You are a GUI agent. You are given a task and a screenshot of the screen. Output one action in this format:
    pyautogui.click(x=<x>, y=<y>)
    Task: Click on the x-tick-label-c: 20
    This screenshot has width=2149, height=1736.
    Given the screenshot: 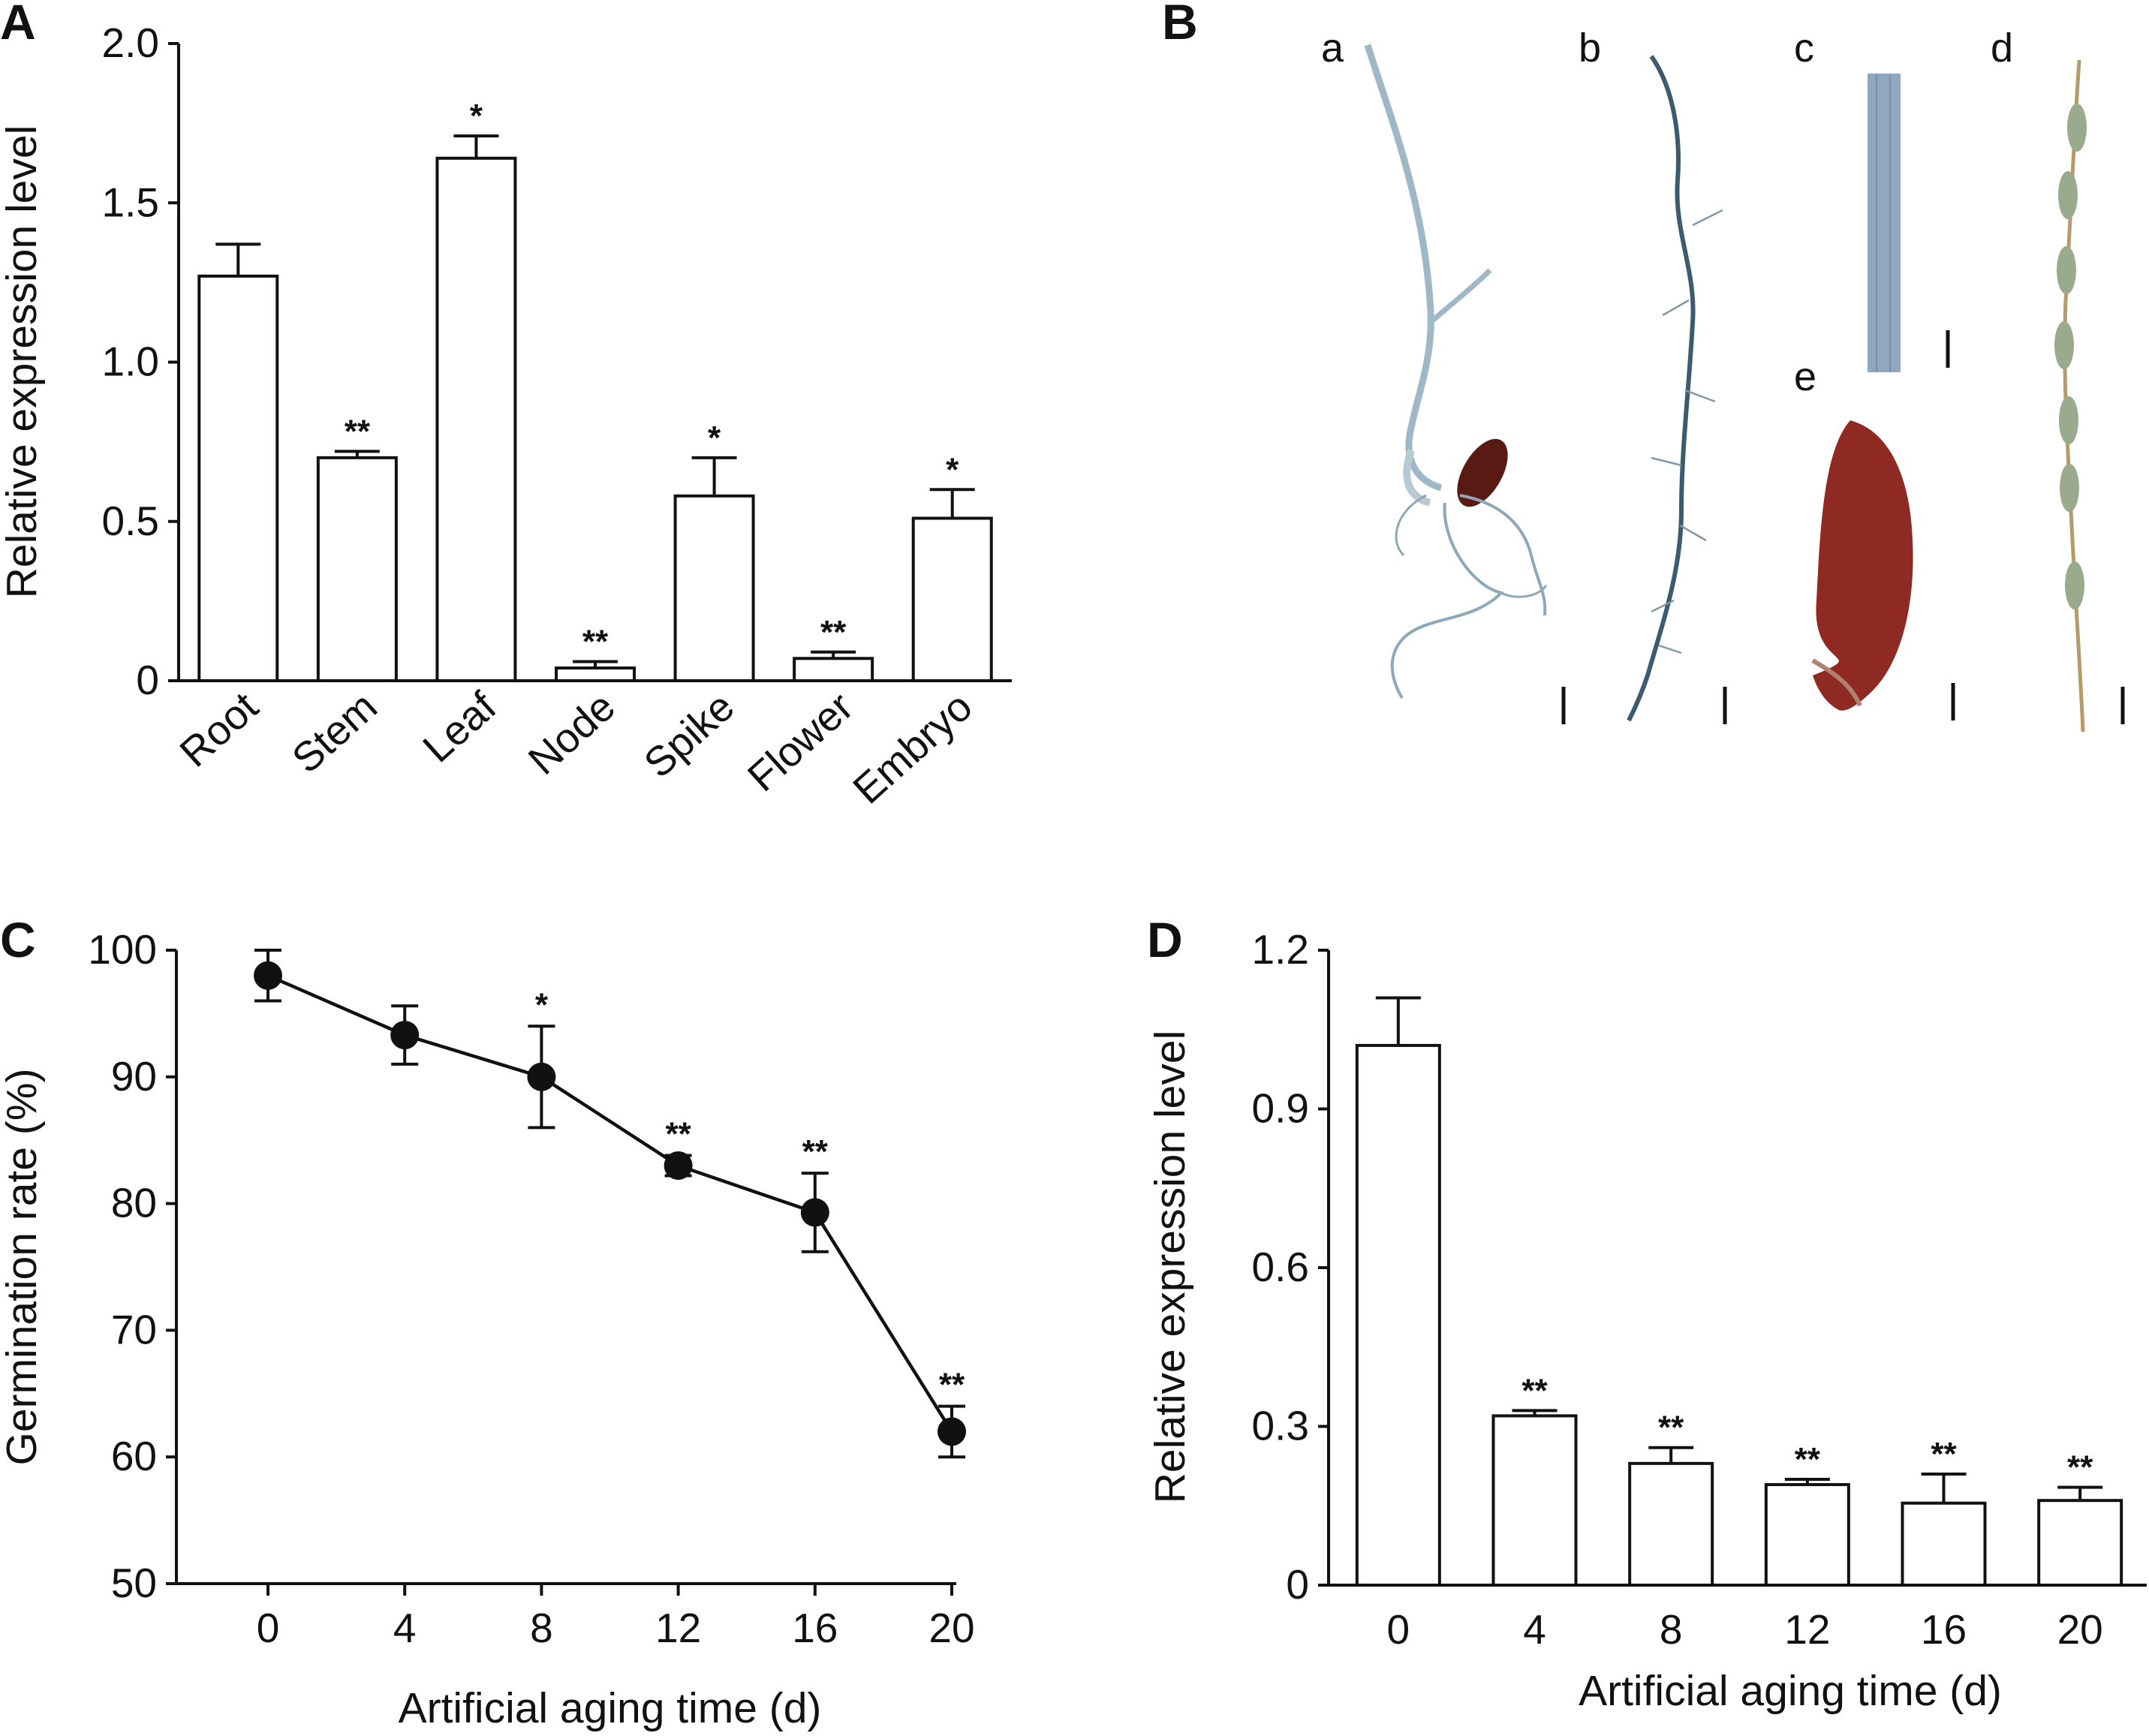 What is the action you would take?
    pyautogui.click(x=951, y=1628)
    